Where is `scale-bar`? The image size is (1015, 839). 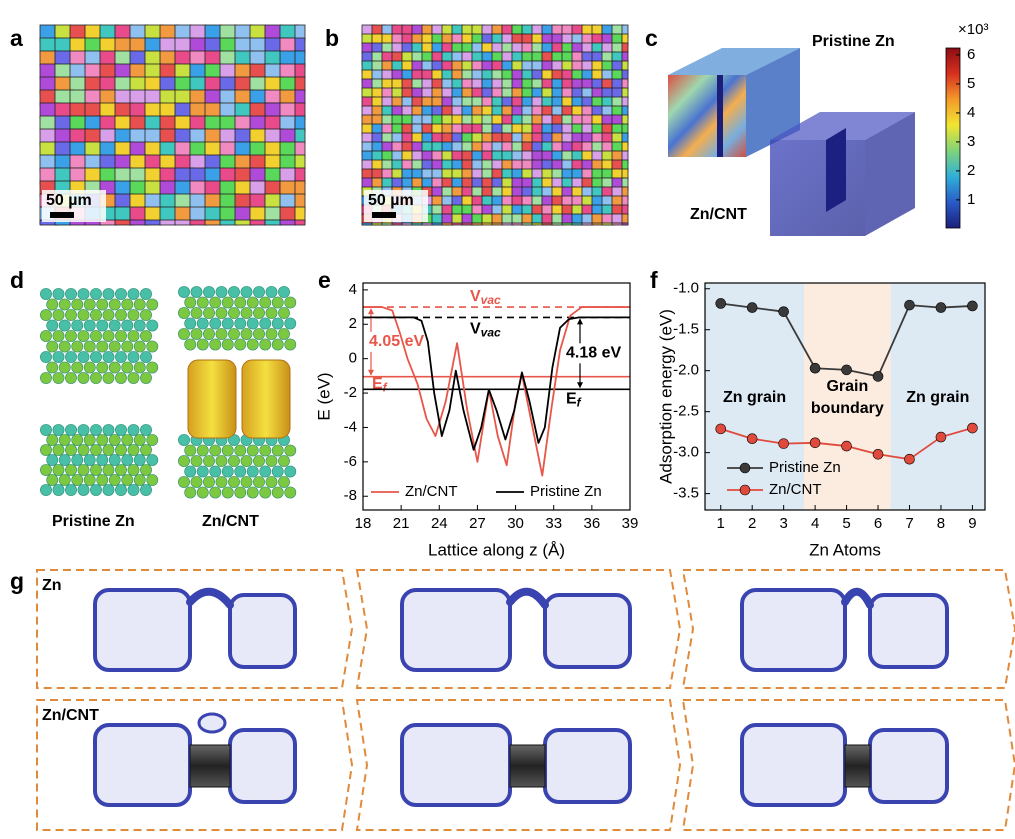 scale-bar is located at coordinates (62, 215).